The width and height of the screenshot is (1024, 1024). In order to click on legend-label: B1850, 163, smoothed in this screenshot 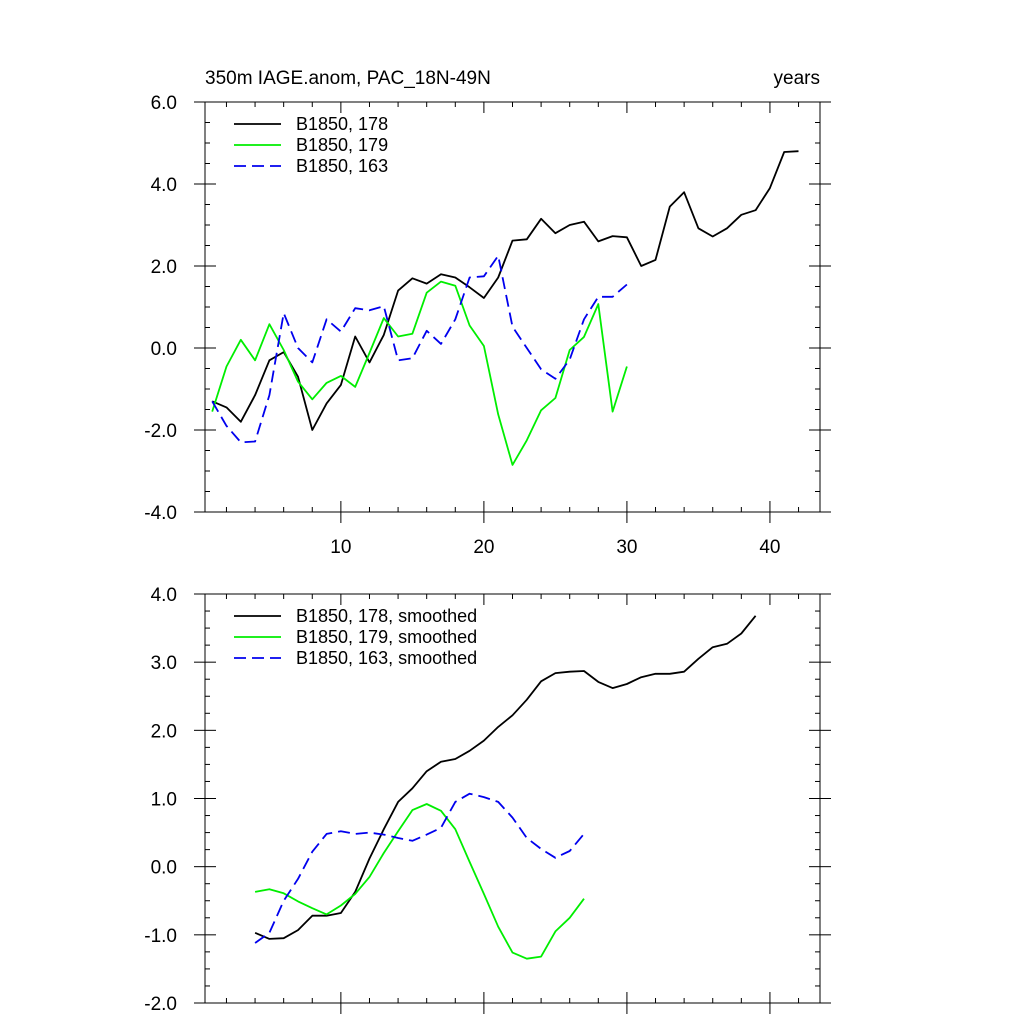, I will do `click(386, 658)`.